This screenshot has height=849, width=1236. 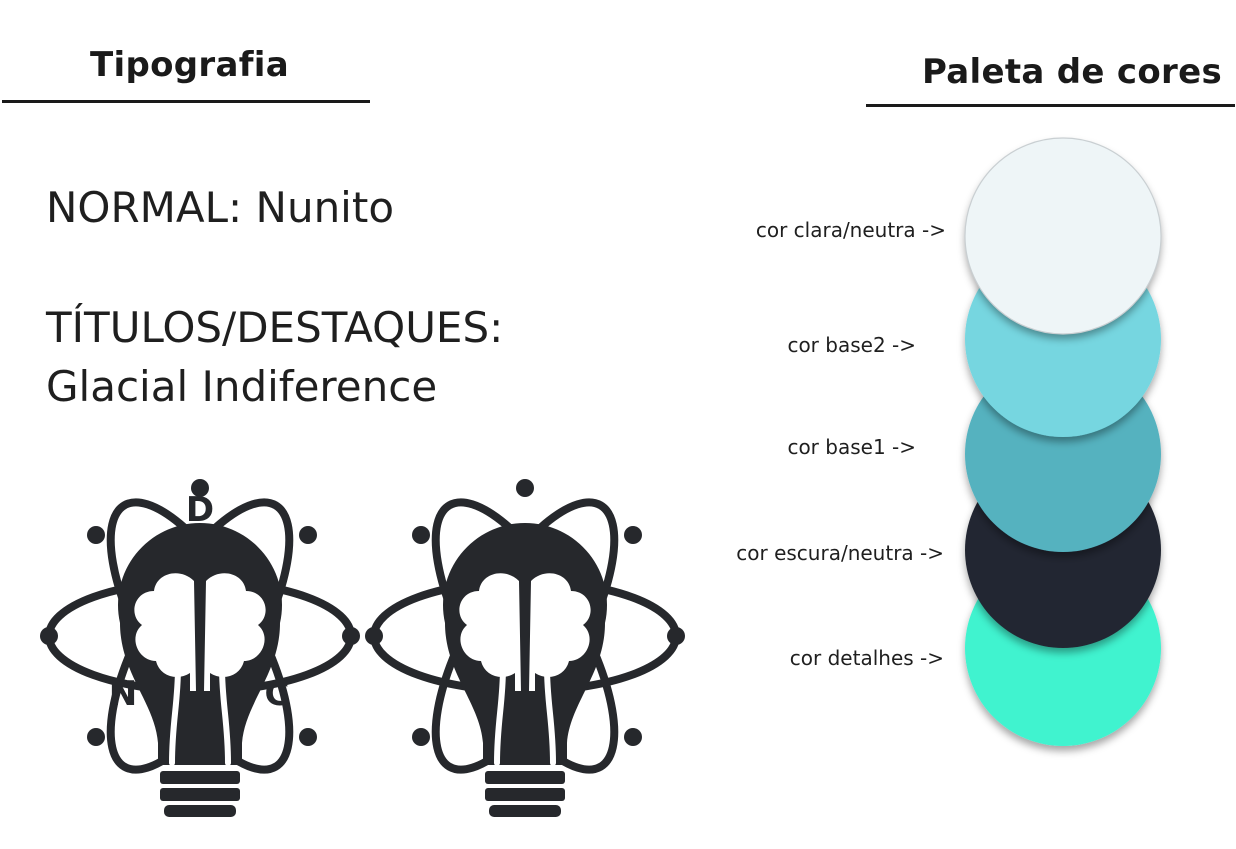 I want to click on logo-letter-2: N, so click(x=123, y=694).